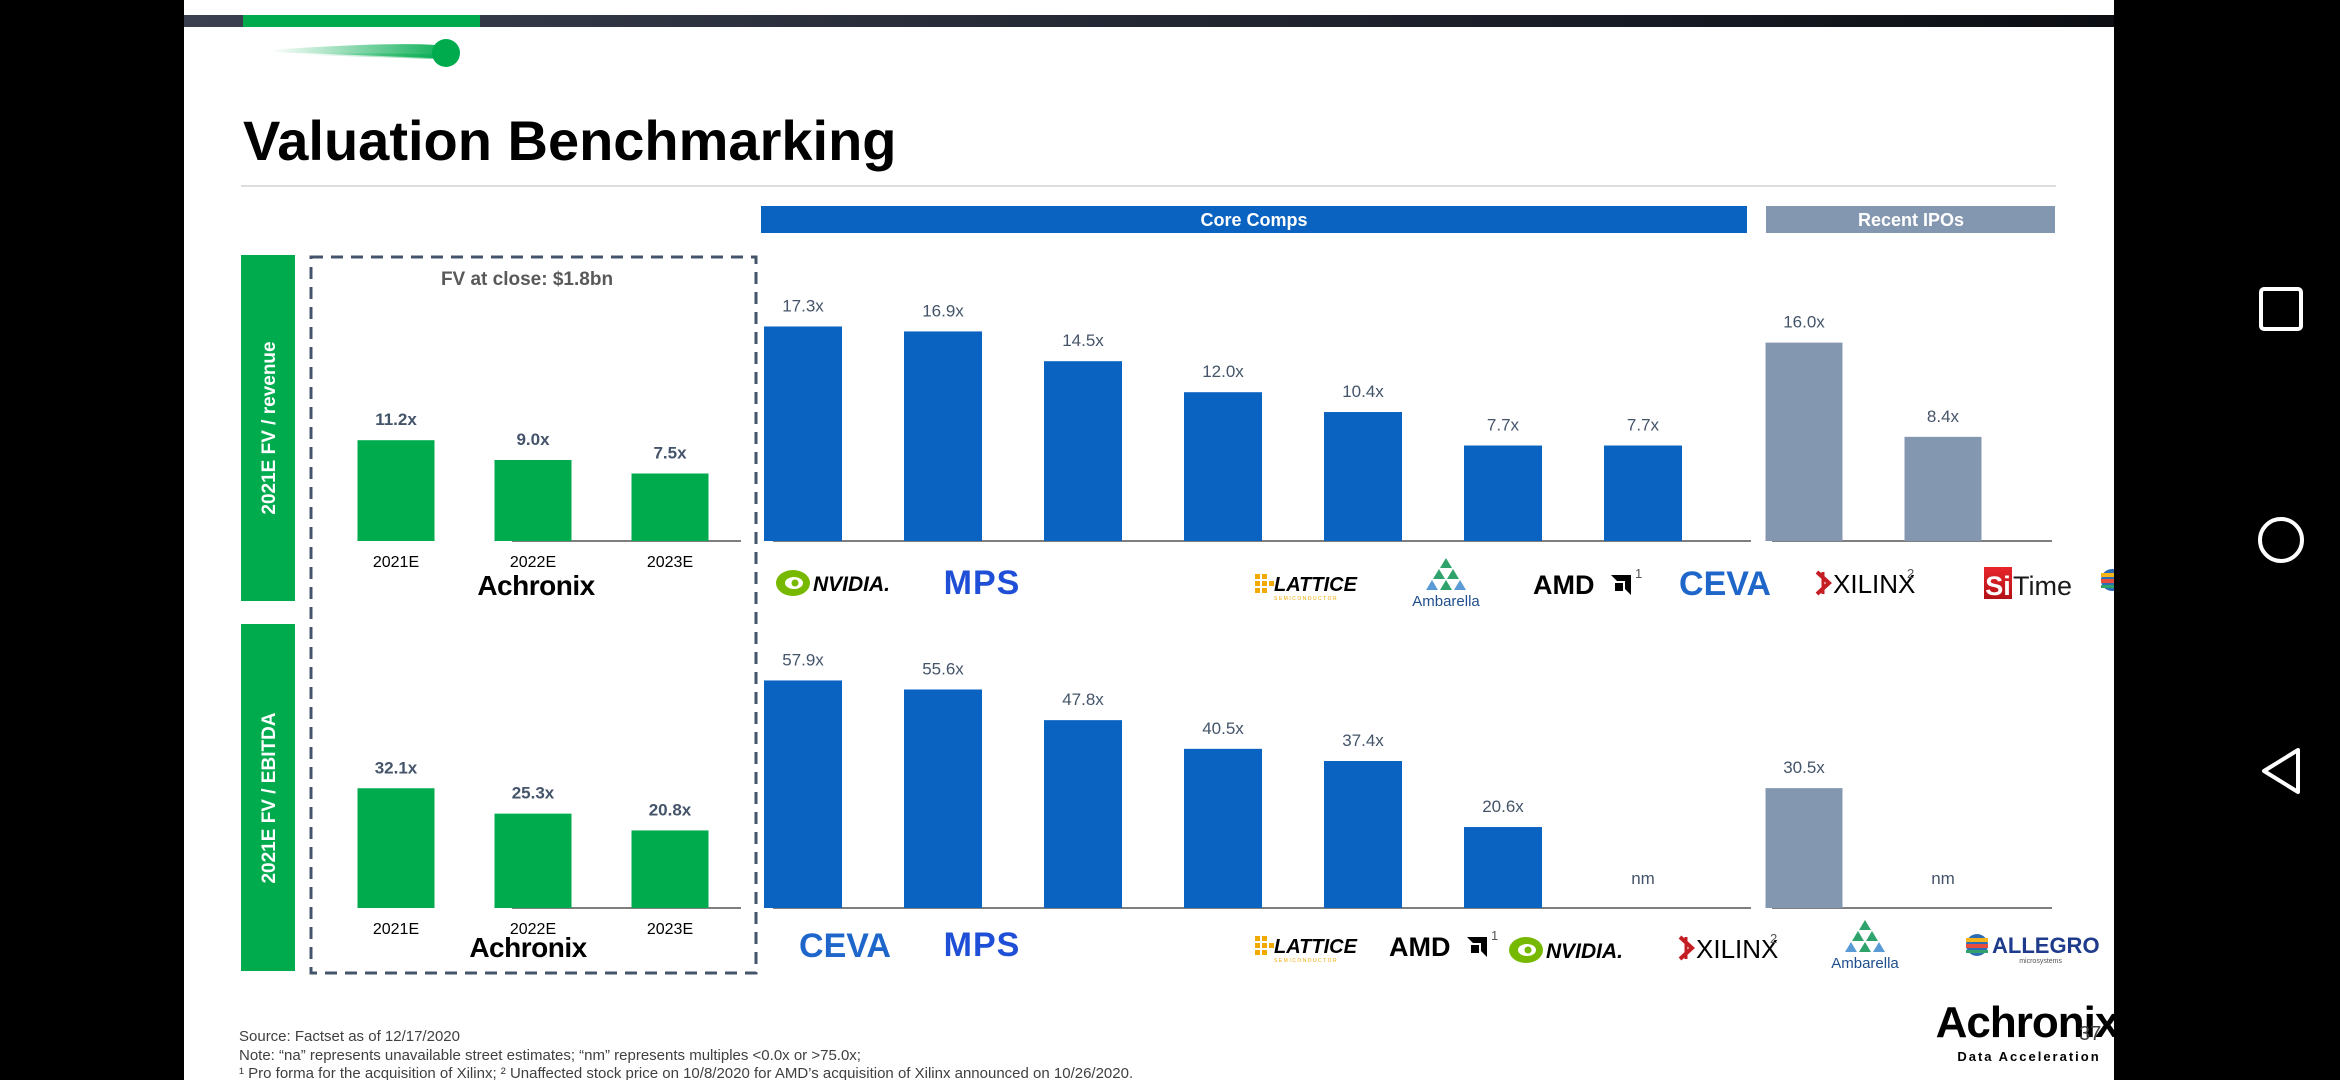 Image resolution: width=2340 pixels, height=1080 pixels. I want to click on row-label-revenue: 2021E FV / revenue, so click(269, 427).